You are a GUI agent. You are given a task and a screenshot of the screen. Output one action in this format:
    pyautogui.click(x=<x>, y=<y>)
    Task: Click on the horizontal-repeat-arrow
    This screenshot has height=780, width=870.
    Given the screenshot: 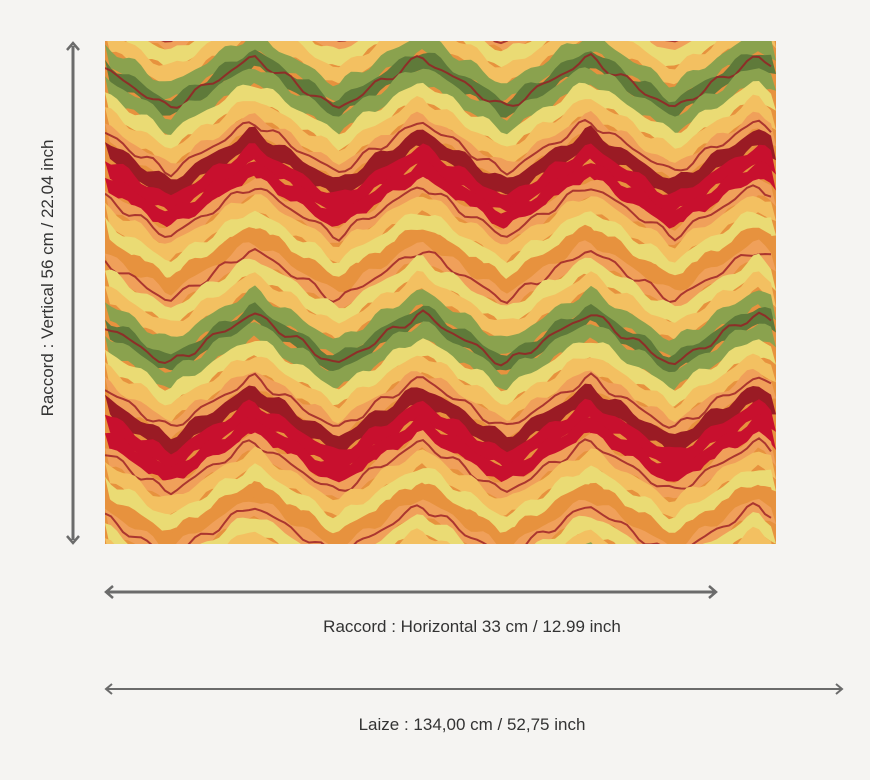 What is the action you would take?
    pyautogui.click(x=411, y=592)
    